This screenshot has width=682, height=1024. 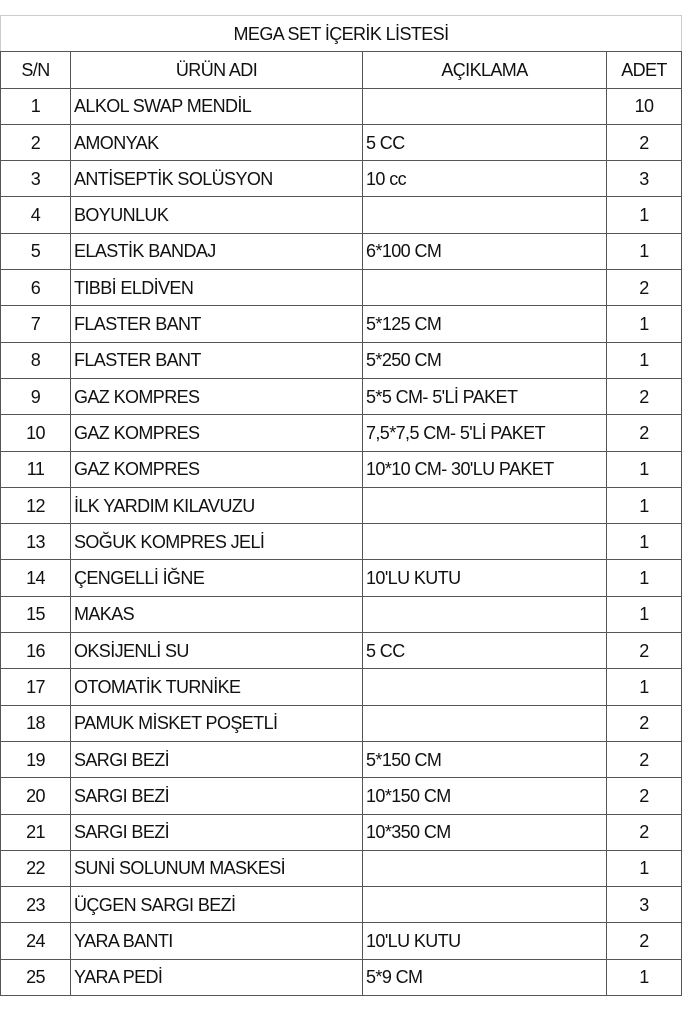 What do you see at coordinates (341, 179) in the screenshot?
I see `table-row: 3 ANTİSEPTİK SOLÜSYON 10 cc 3` at bounding box center [341, 179].